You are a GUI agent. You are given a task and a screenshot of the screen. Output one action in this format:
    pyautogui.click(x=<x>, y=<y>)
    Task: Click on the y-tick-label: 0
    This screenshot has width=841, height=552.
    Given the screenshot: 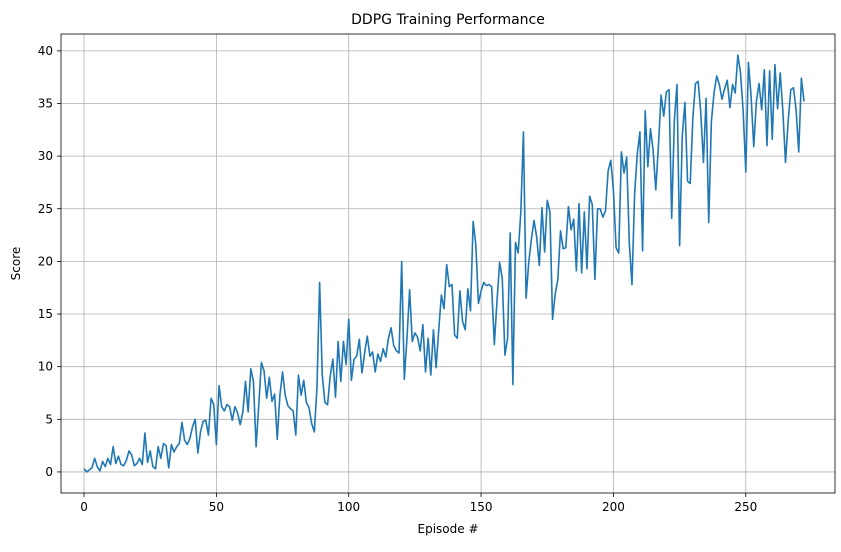 What is the action you would take?
    pyautogui.click(x=49, y=472)
    